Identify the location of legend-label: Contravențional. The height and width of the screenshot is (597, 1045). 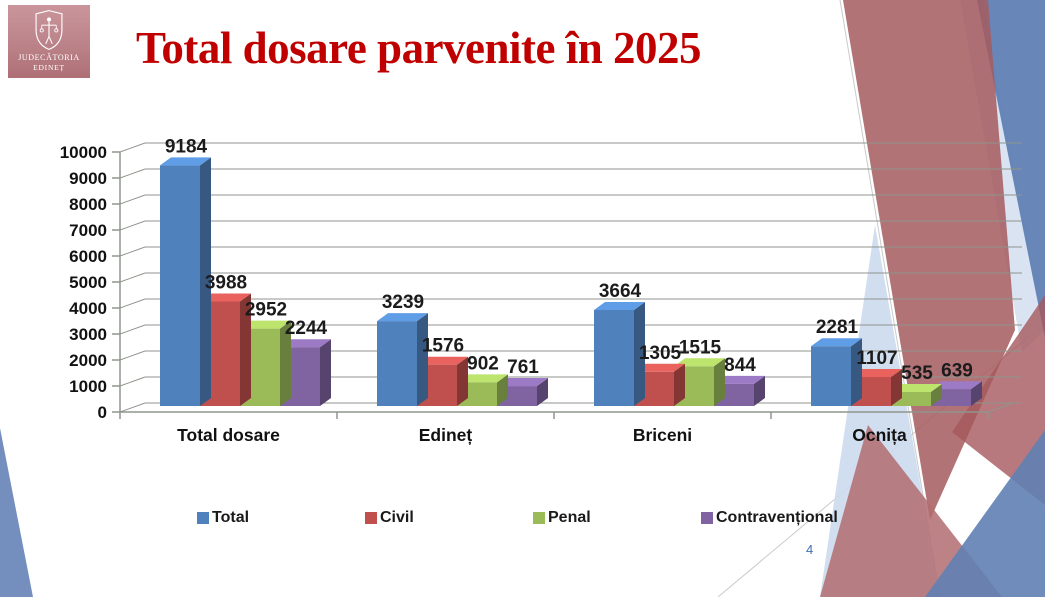
(777, 517).